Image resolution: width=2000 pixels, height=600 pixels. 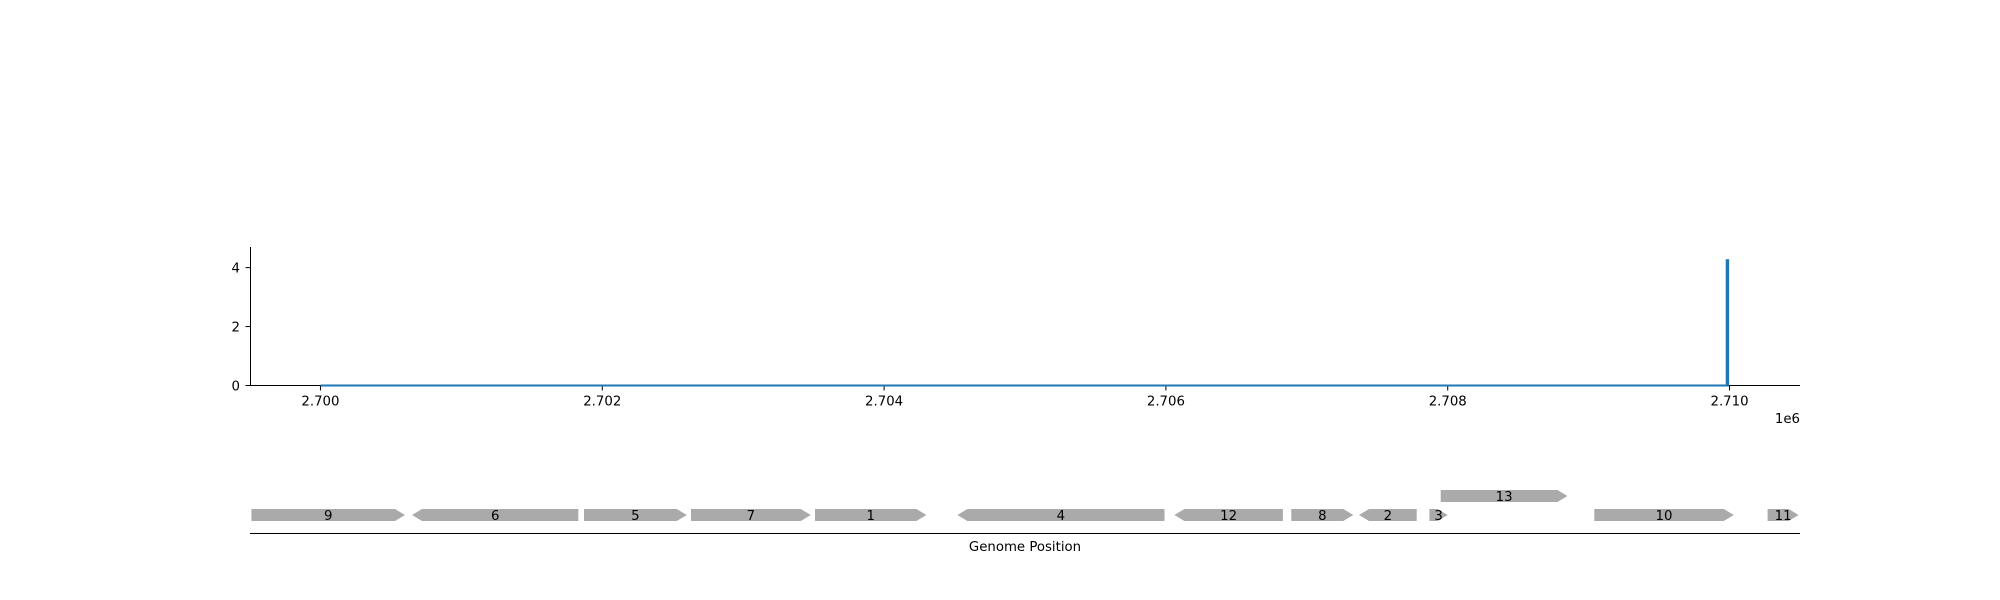 I want to click on y-tick-label: 0, so click(x=236, y=387).